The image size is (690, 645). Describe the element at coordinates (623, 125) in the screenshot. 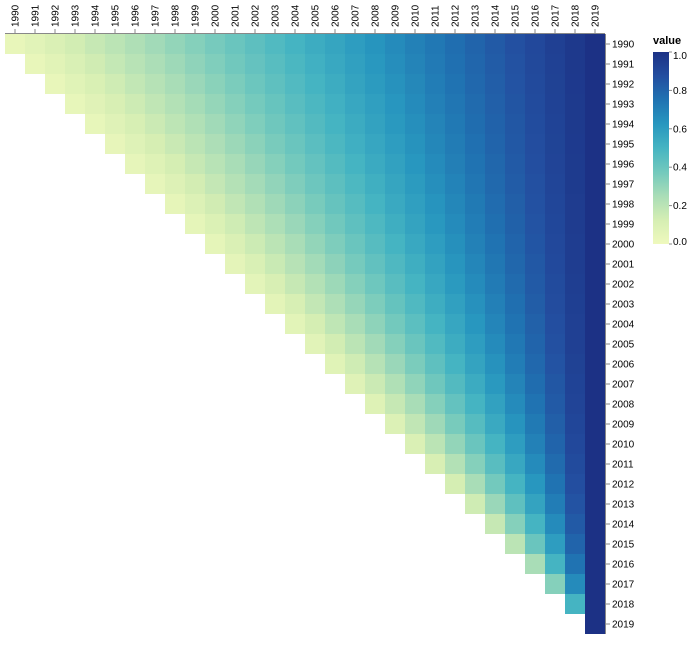

I see `y-tick-label: 1994` at that location.